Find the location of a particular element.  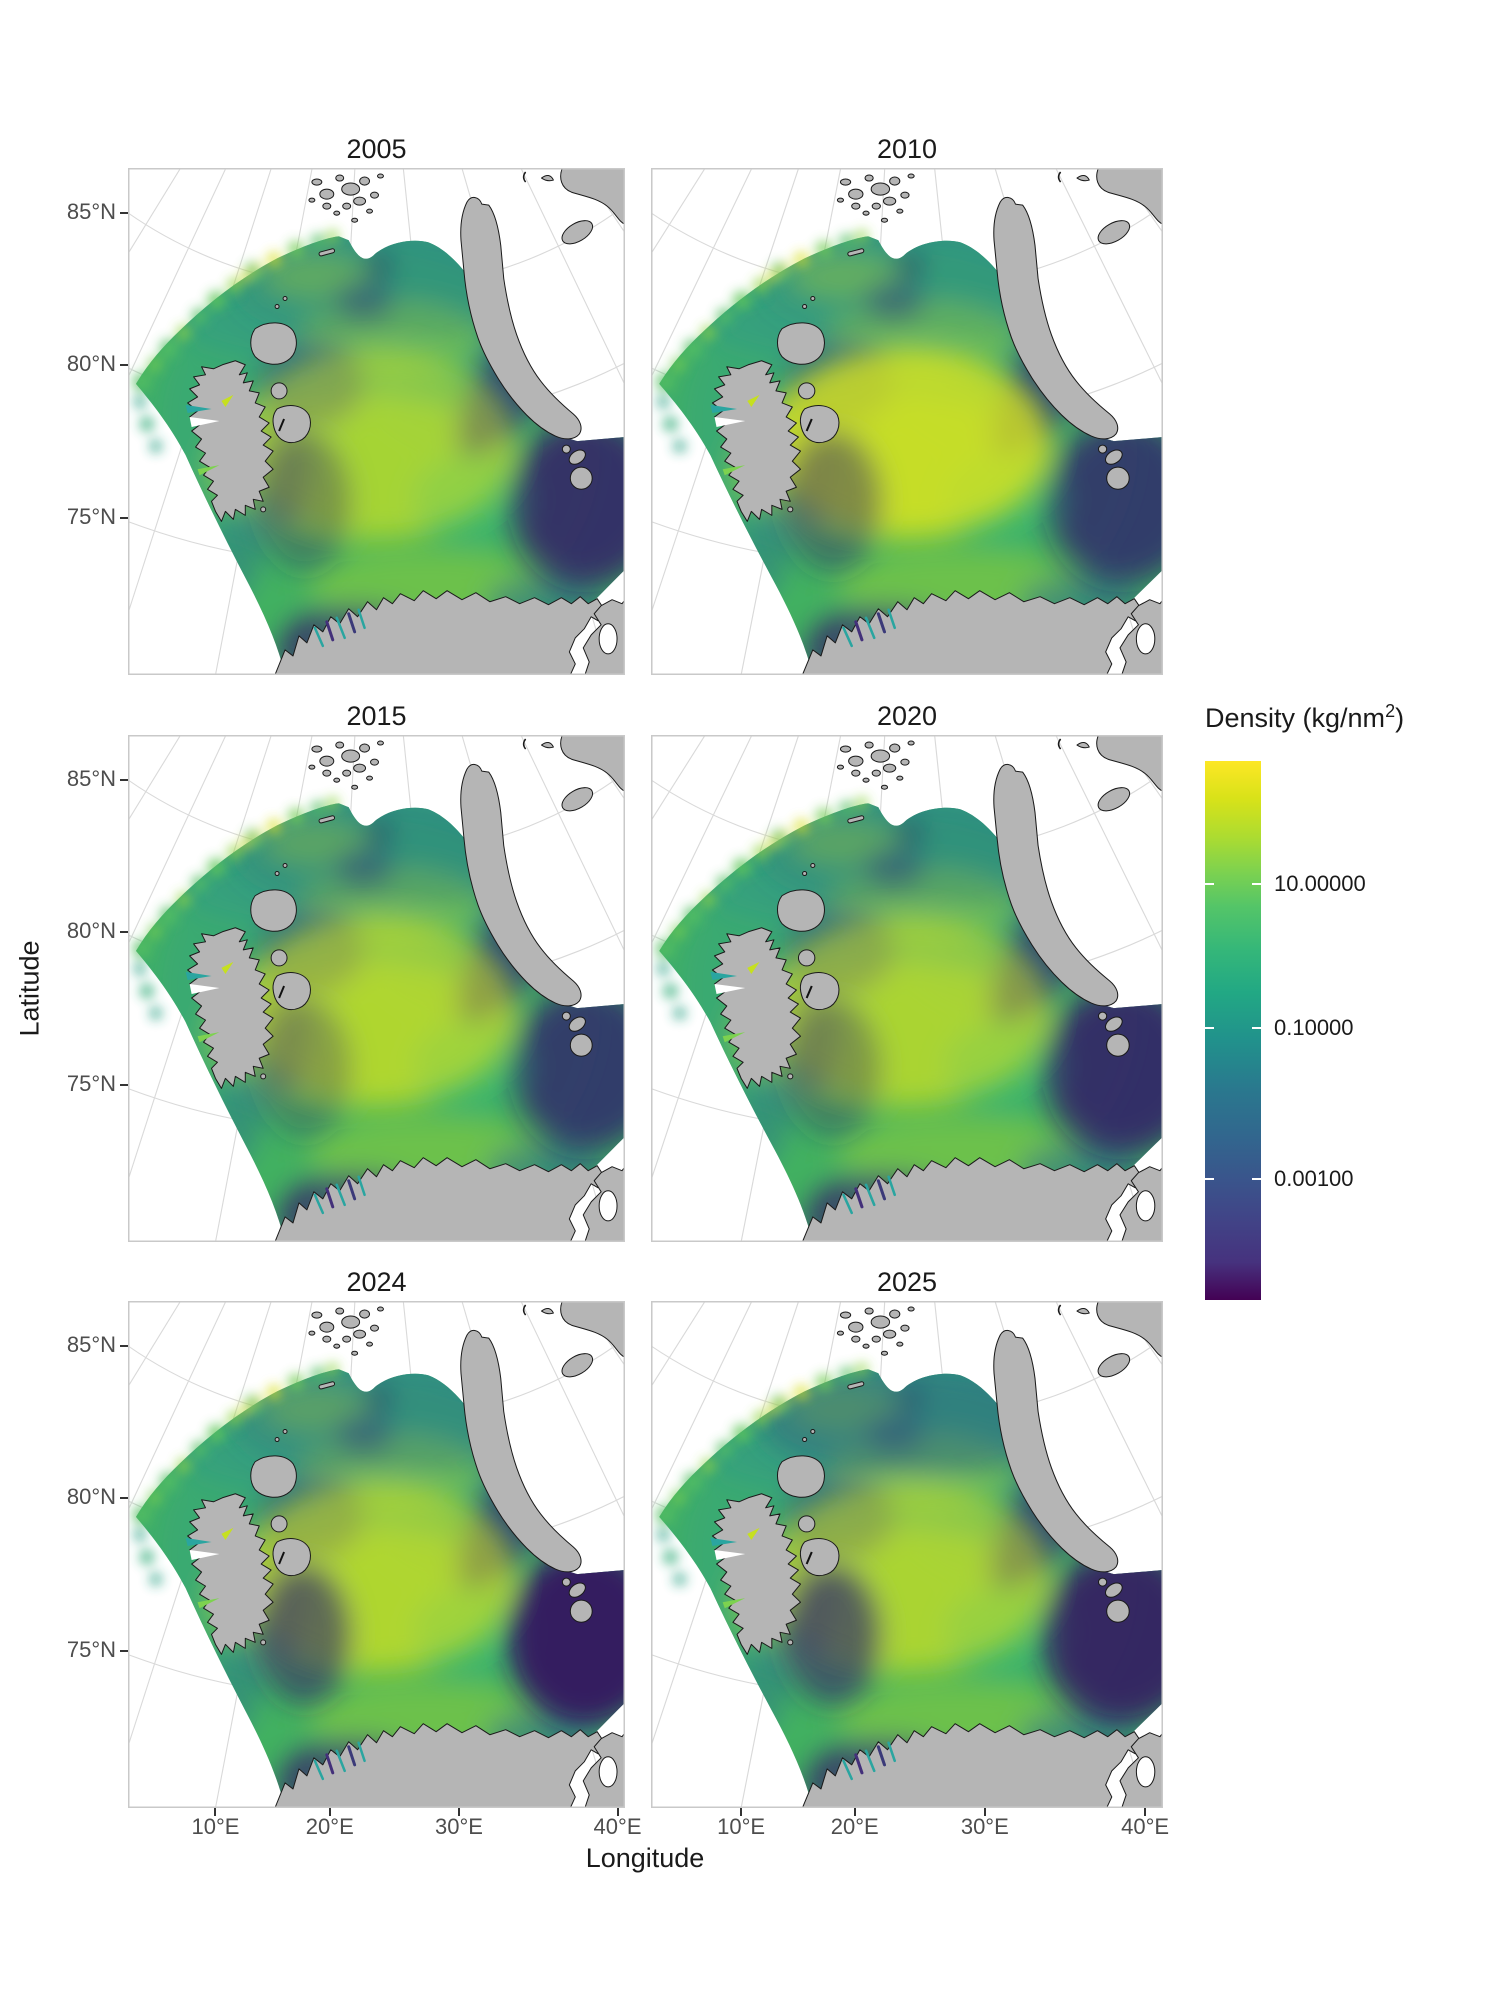

facet-title-2020: 2020 is located at coordinates (907, 716).